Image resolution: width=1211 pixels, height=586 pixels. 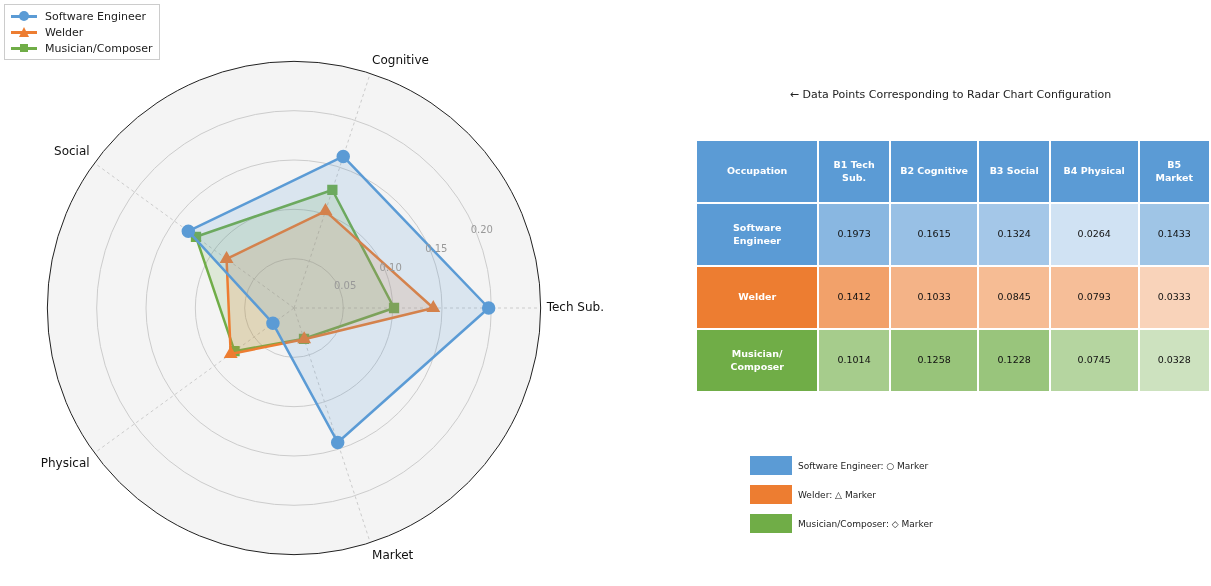 What do you see at coordinates (1094, 171) in the screenshot?
I see `x-tick-label: B4 Physical` at bounding box center [1094, 171].